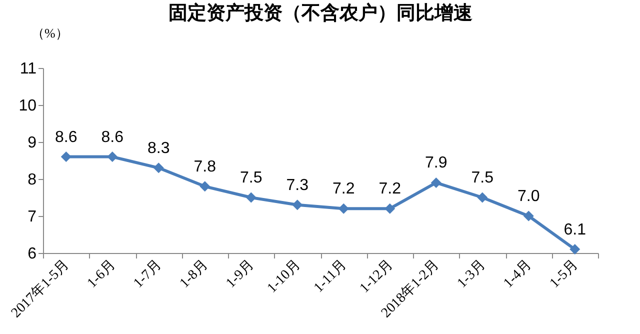 This screenshot has width=640, height=334. Describe the element at coordinates (320, 13) in the screenshot. I see `chart-title: 固定资产投资（不含农户）同比增速` at that location.